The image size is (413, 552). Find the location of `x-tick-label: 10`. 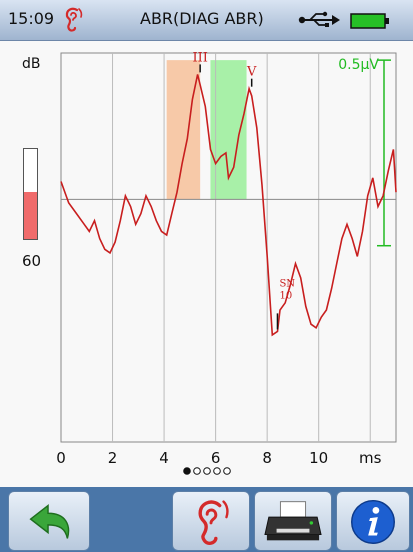

x-tick-label: 10 is located at coordinates (318, 458).